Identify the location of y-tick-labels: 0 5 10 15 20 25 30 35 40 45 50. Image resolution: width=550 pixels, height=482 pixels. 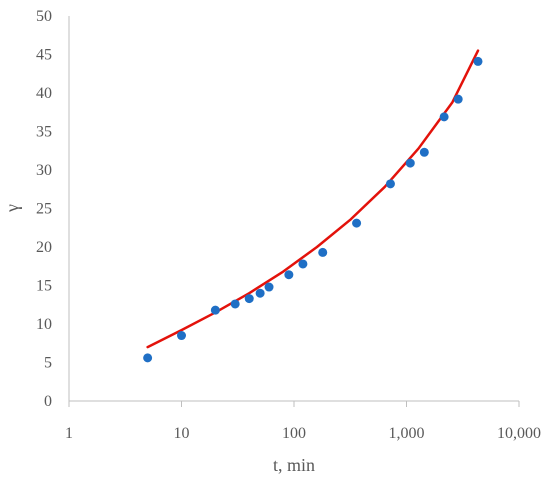
(44, 209).